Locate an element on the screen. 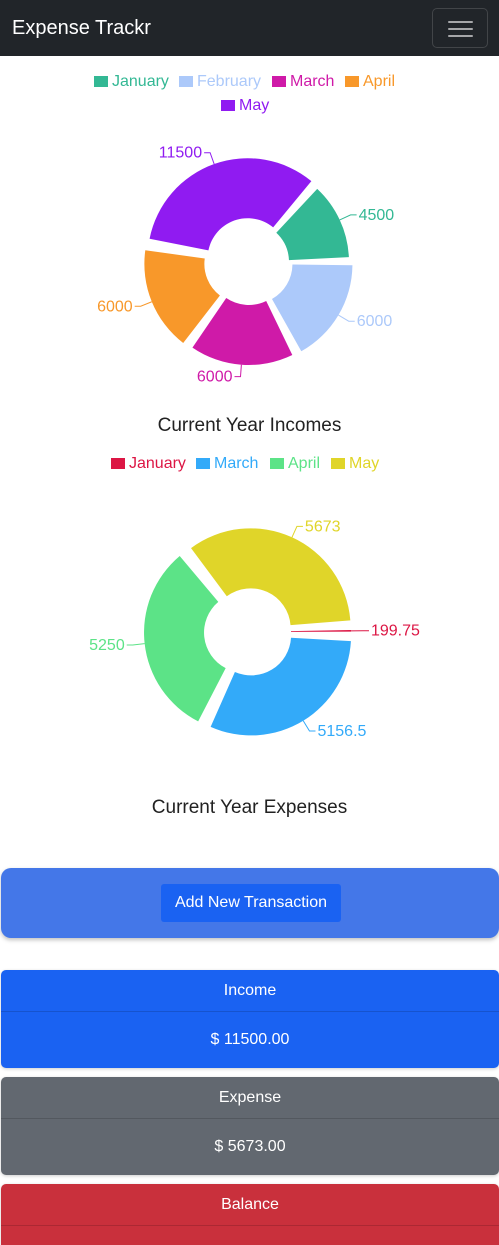 The width and height of the screenshot is (499, 1245). hamburger-icon is located at coordinates (460, 22).